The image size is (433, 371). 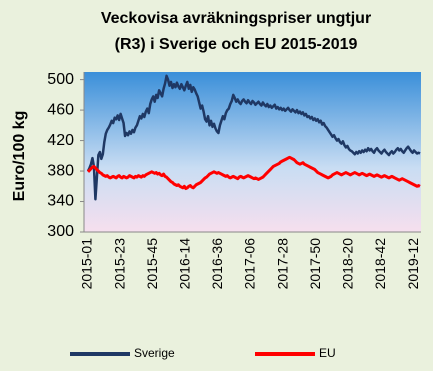 What do you see at coordinates (119, 264) in the screenshot?
I see `x-tick-label: 2015-23` at bounding box center [119, 264].